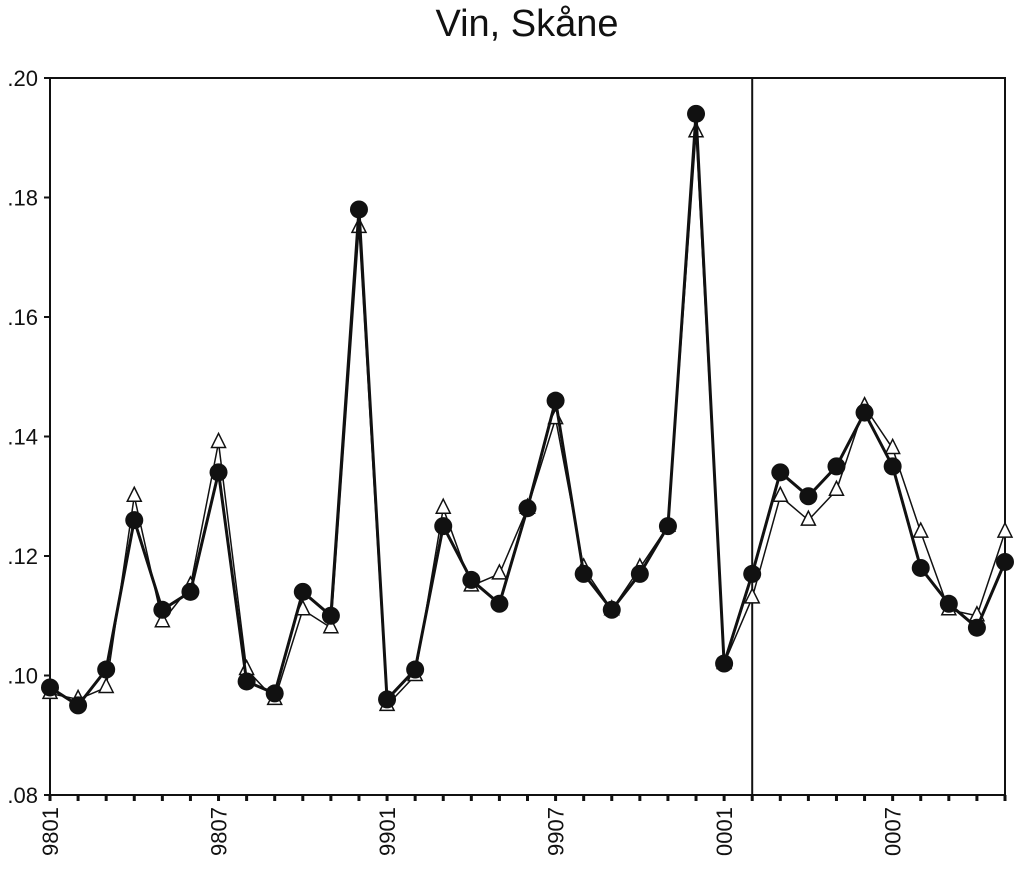 This screenshot has width=1015, height=871. What do you see at coordinates (22, 198) in the screenshot?
I see `y-tick-label: .18` at bounding box center [22, 198].